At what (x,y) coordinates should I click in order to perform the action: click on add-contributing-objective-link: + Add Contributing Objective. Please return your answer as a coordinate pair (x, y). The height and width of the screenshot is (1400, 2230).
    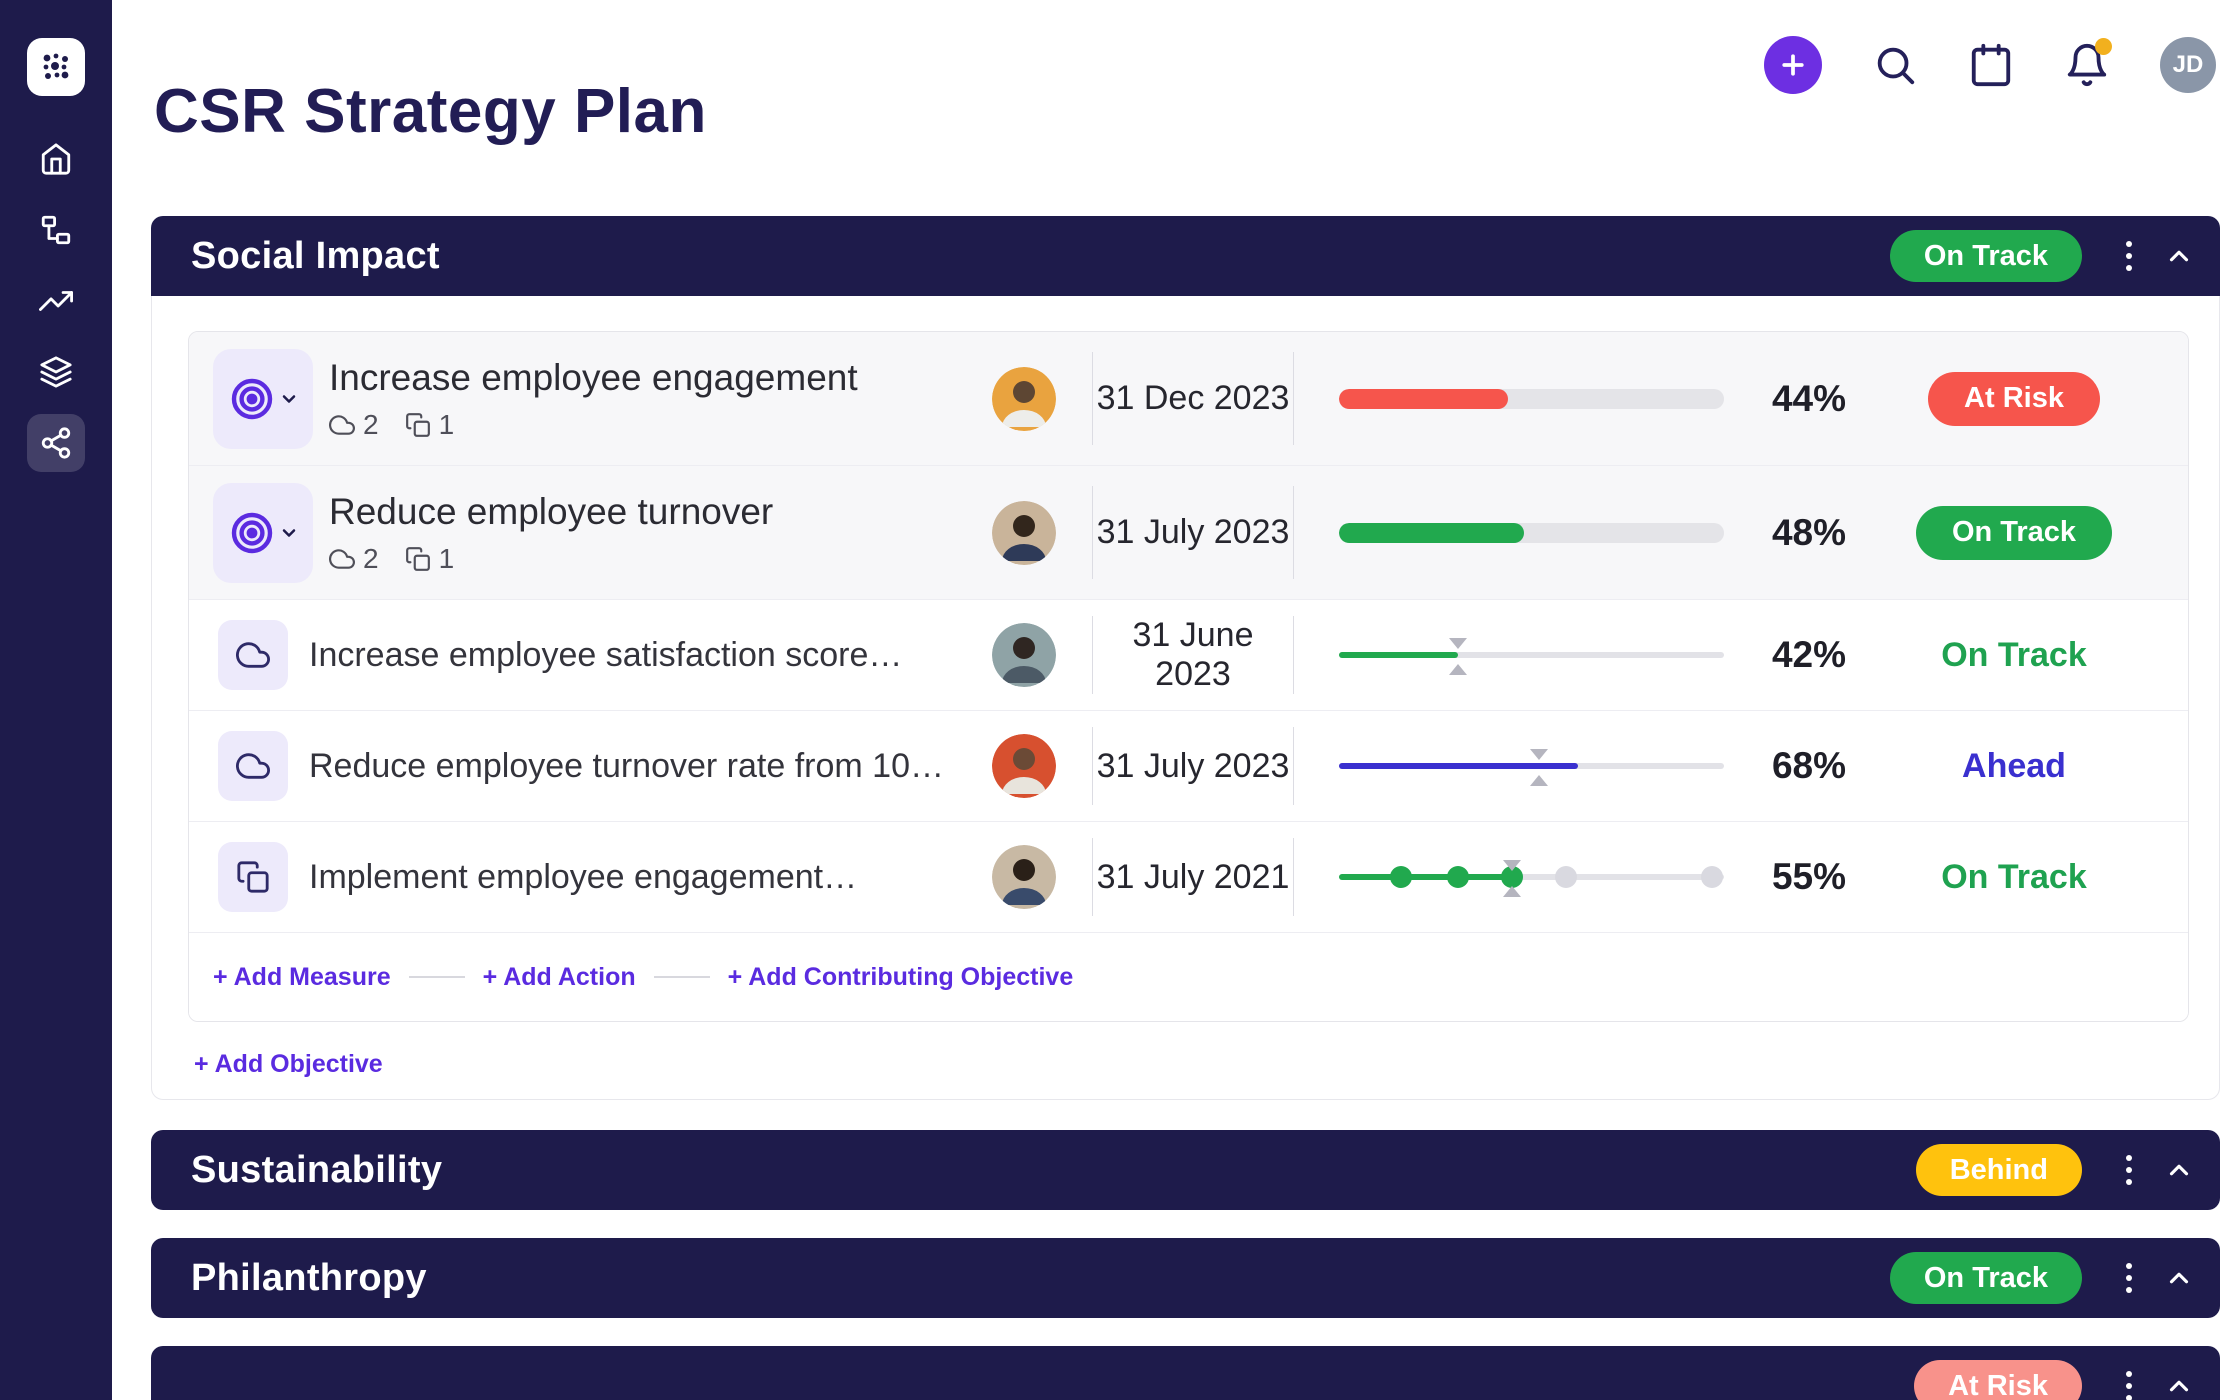
    Looking at the image, I should click on (900, 976).